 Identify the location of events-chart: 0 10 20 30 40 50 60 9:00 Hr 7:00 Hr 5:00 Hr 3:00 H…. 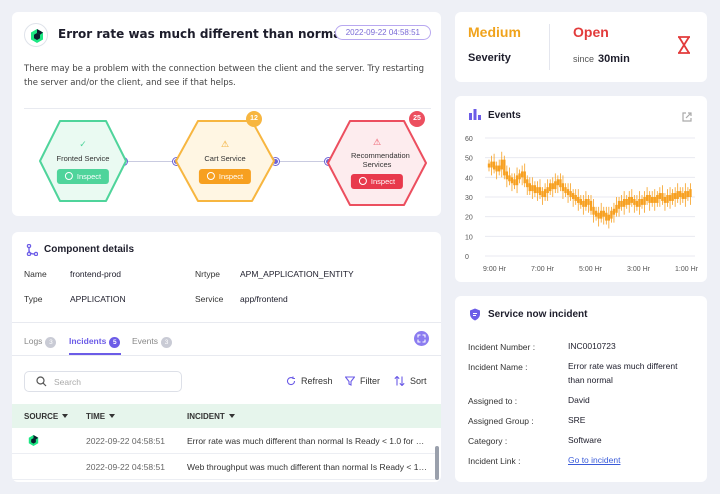
(582, 204).